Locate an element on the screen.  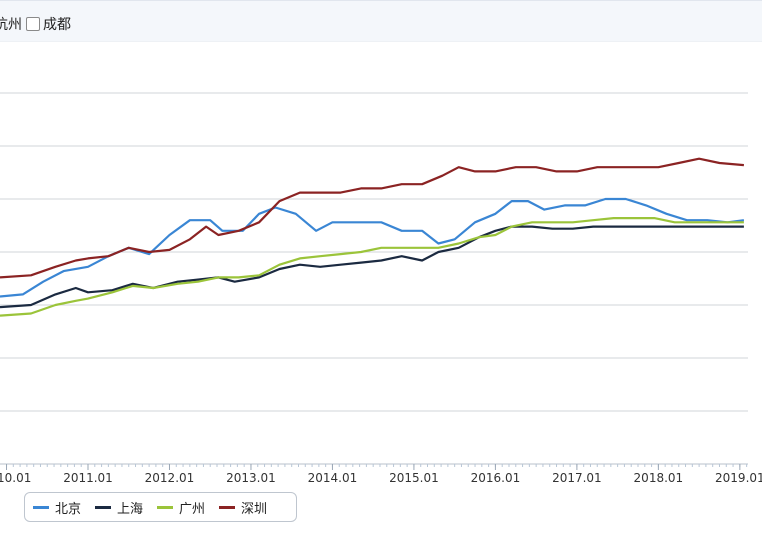
legend-item-上海: 上海 is located at coordinates (119, 507).